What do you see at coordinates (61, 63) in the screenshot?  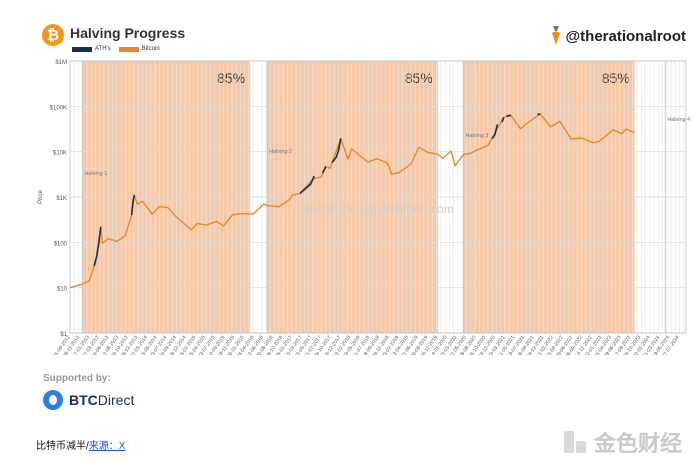 I see `y-tick-label: $1M` at bounding box center [61, 63].